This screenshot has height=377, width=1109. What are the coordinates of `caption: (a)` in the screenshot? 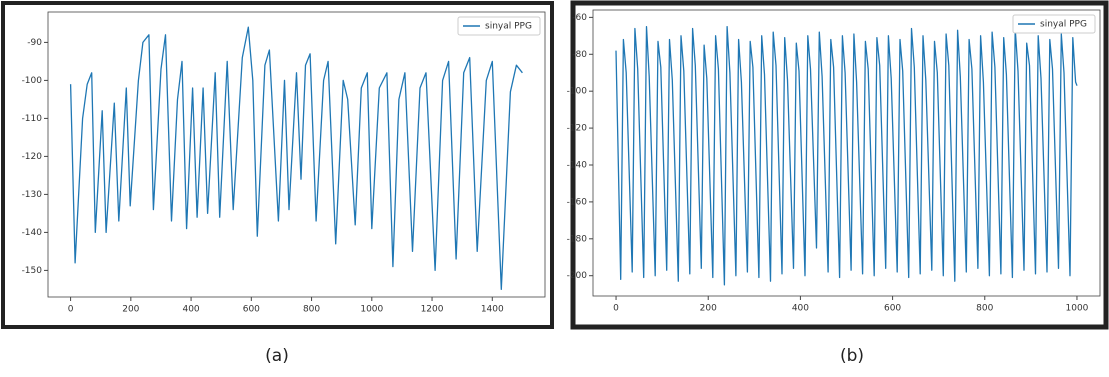 It's located at (277, 356).